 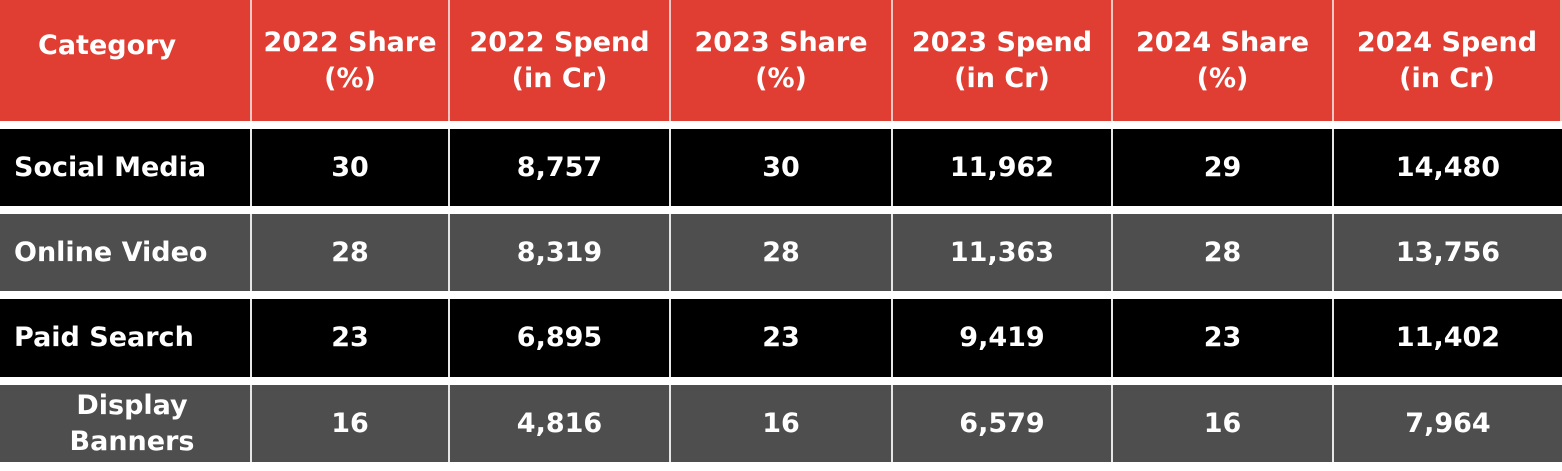 I want to click on share-2022-cell: 23, so click(x=351, y=338).